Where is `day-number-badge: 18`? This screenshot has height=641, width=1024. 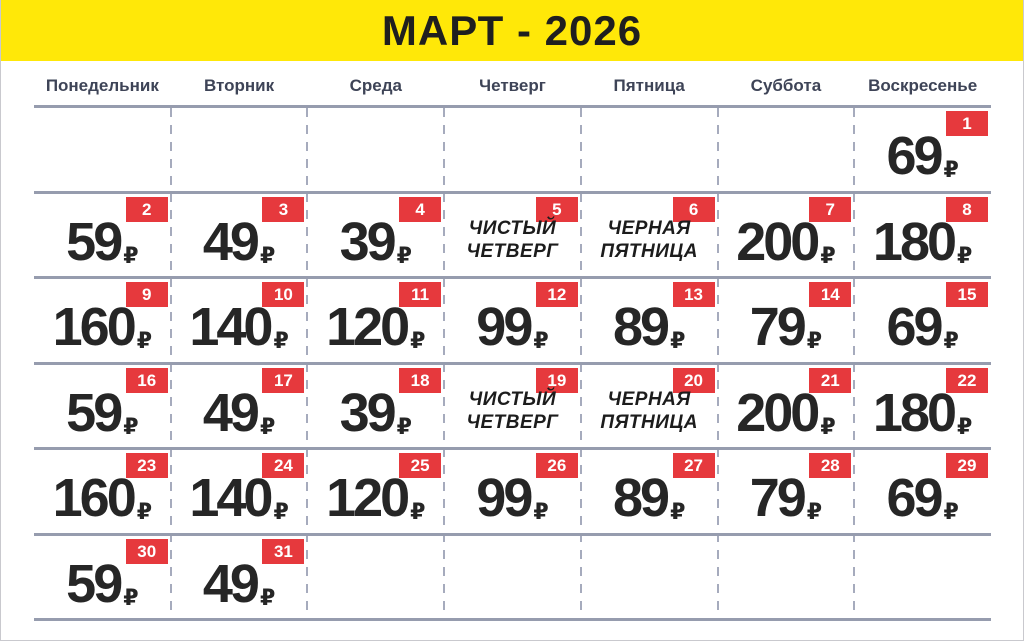 day-number-badge: 18 is located at coordinates (420, 380).